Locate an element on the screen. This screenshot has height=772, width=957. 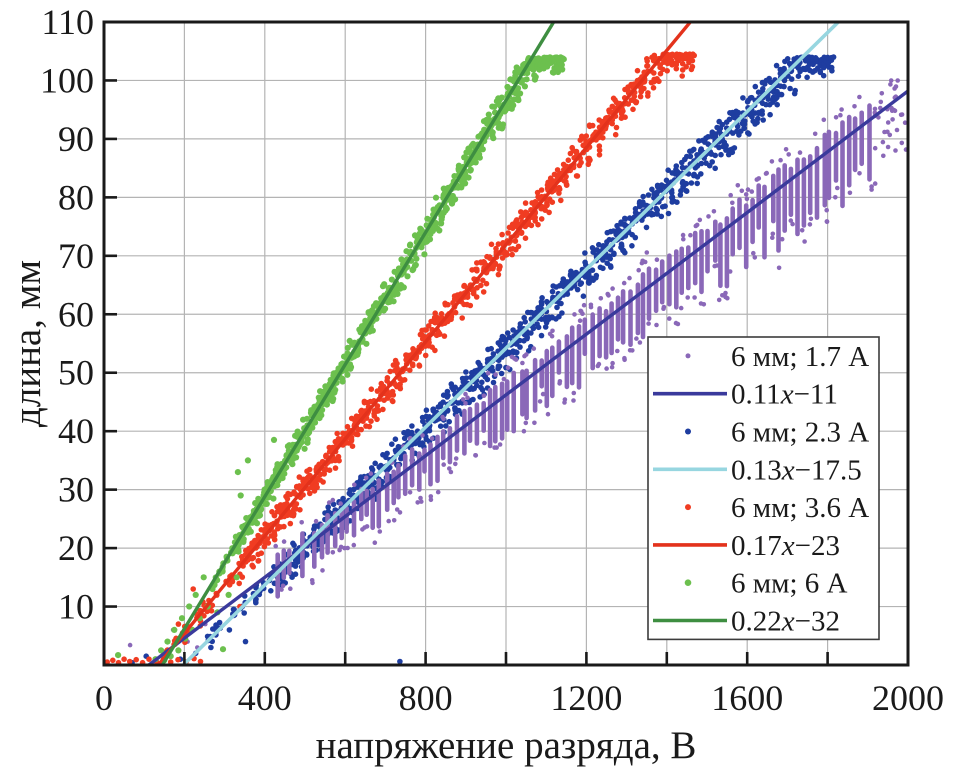
x-axis-title: напряжение разряда, В is located at coordinates (506, 745).